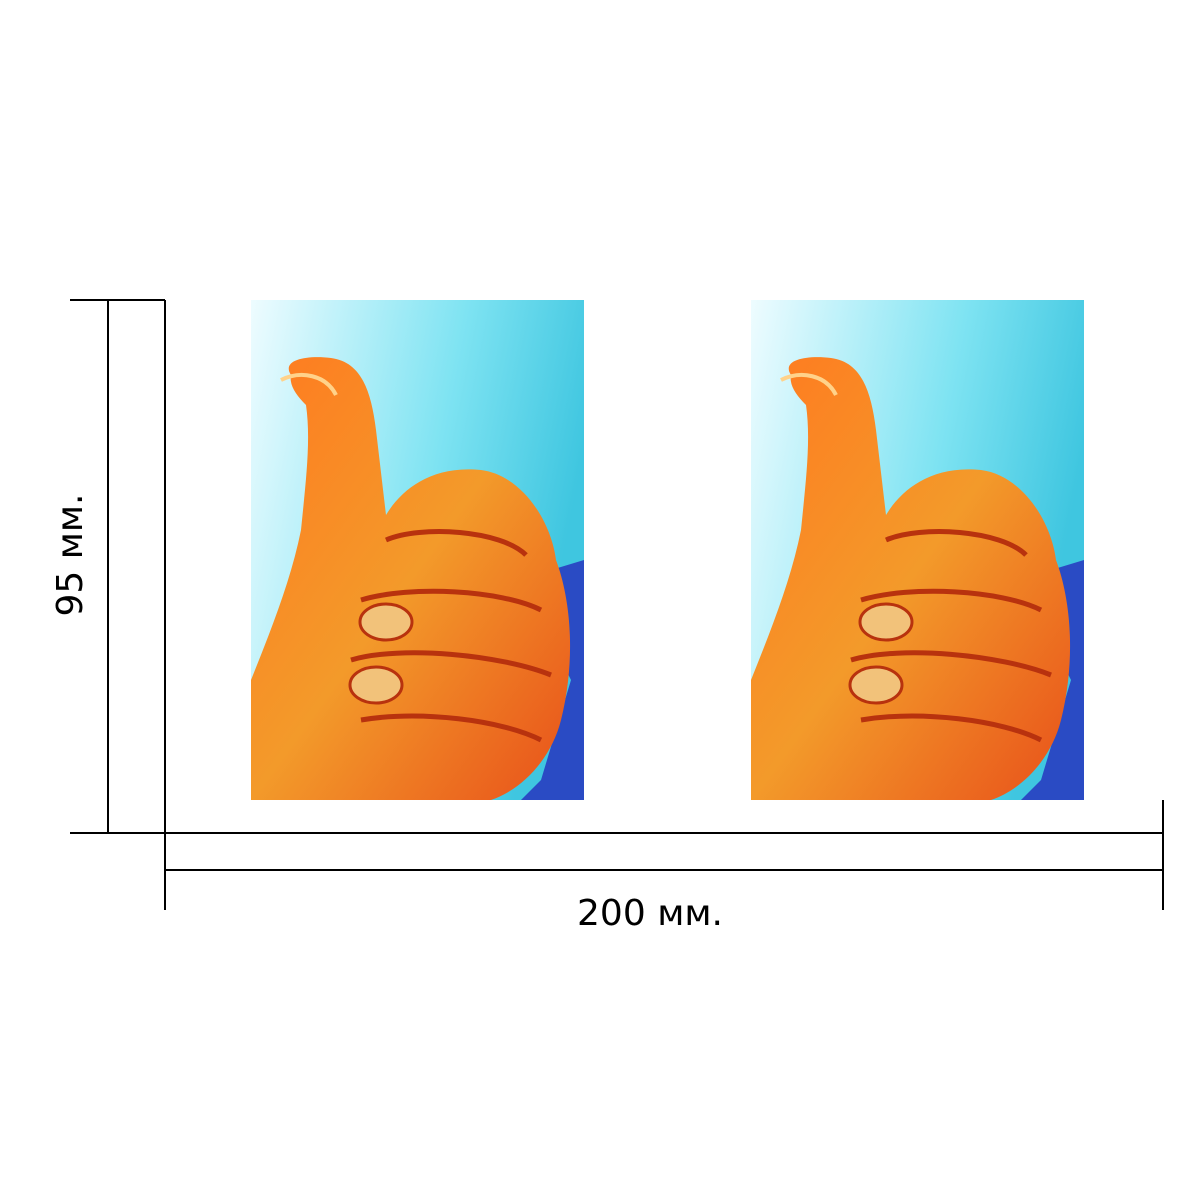 Image resolution: width=1200 pixels, height=1200 pixels. I want to click on height-dimension: 95 мм., so click(108, 566).